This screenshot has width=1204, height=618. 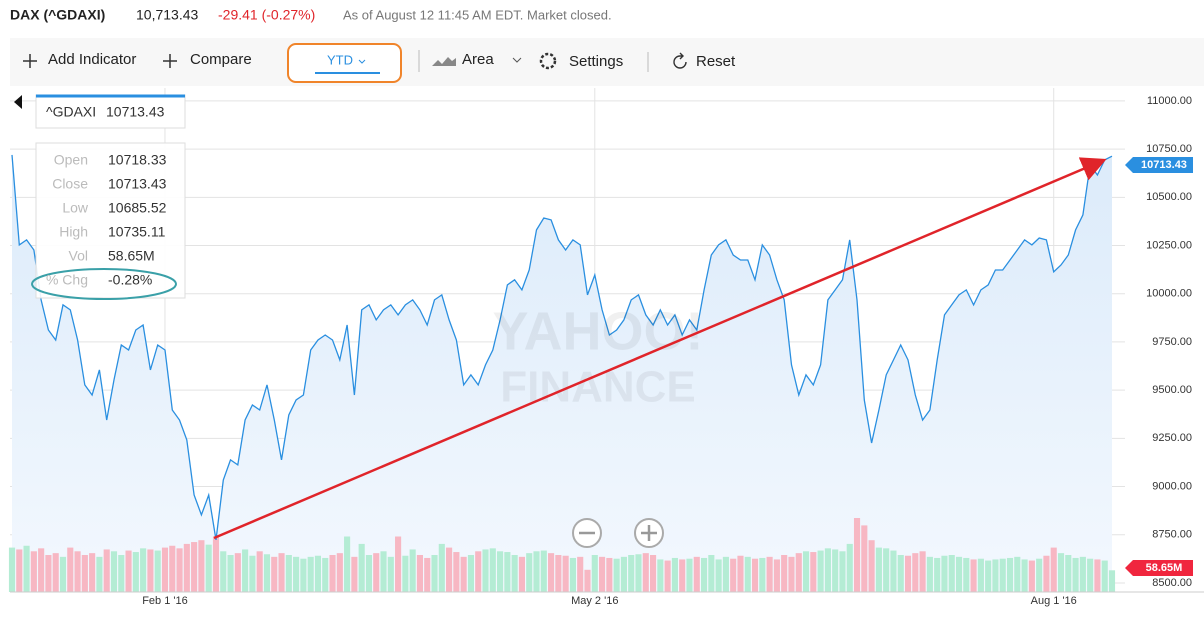 What do you see at coordinates (340, 59) in the screenshot?
I see `range-label: YTD` at bounding box center [340, 59].